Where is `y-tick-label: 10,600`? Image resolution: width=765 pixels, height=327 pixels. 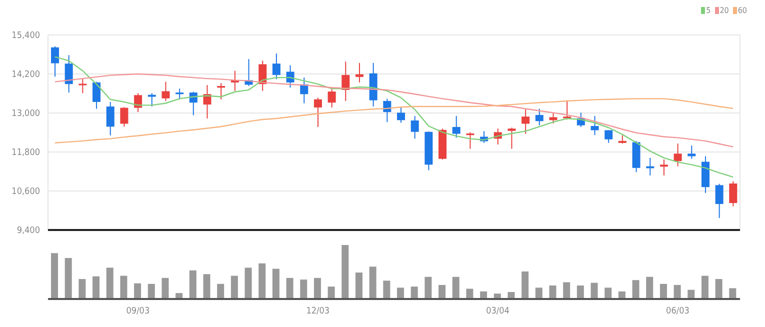 y-tick-label: 10,600 is located at coordinates (26, 192).